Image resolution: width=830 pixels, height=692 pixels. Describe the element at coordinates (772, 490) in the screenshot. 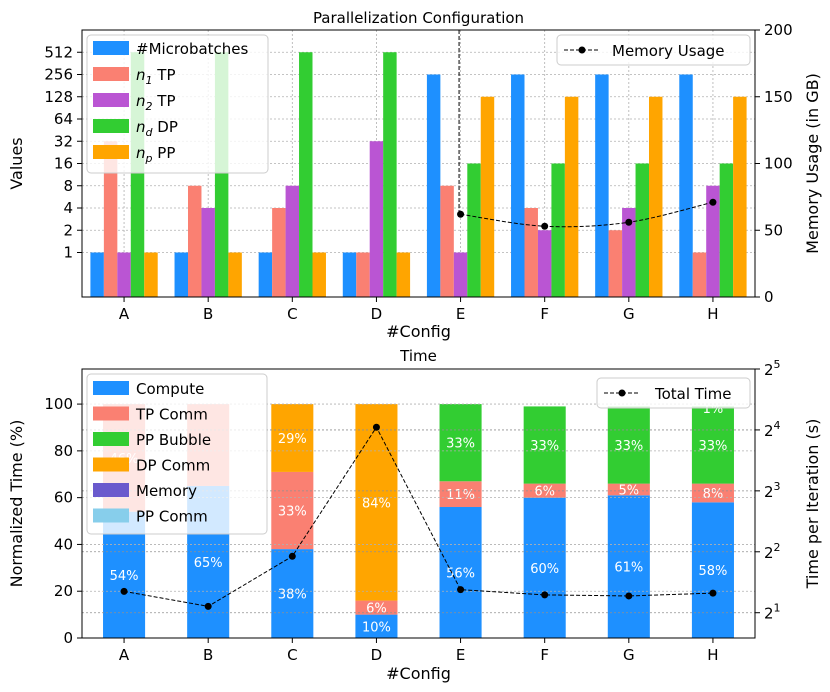

I see `y2-tick-label: 23` at that location.